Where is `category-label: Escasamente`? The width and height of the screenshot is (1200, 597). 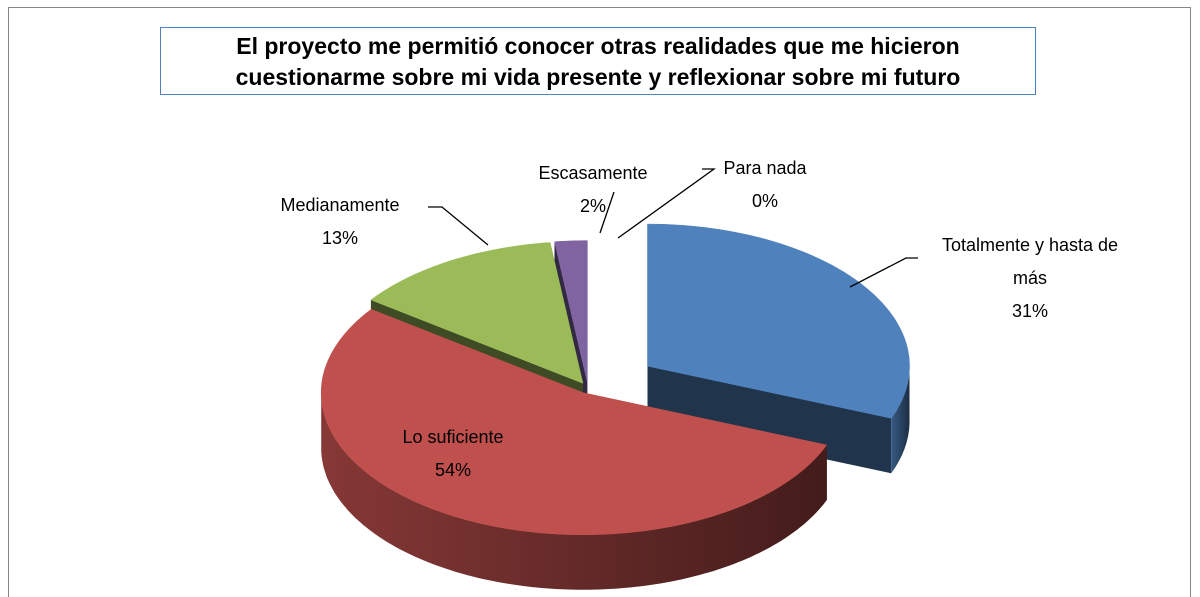
category-label: Escasamente is located at coordinates (593, 173).